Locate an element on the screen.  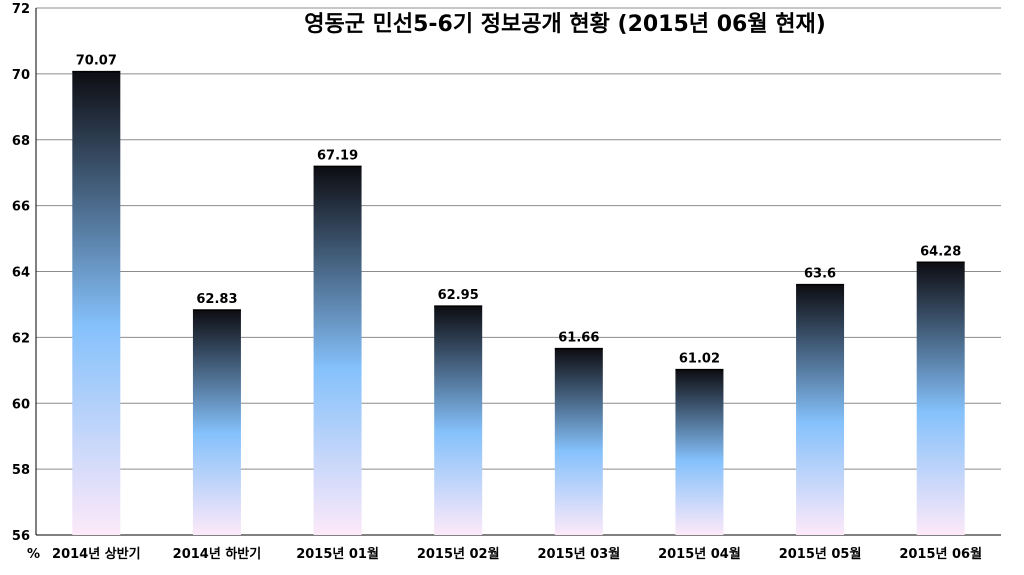
data-label: 62.95 is located at coordinates (458, 295).